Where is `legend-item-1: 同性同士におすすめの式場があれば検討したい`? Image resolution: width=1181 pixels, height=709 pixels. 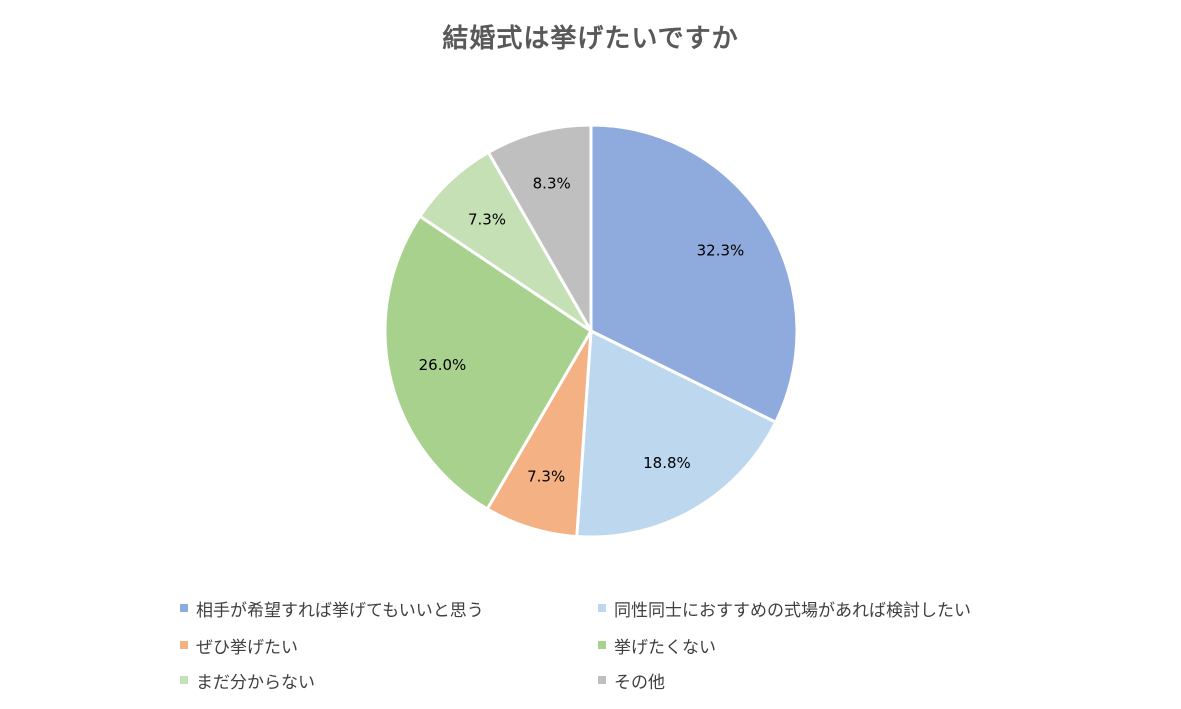
legend-item-1: 同性同士におすすめの式場があれば検討したい is located at coordinates (784, 608).